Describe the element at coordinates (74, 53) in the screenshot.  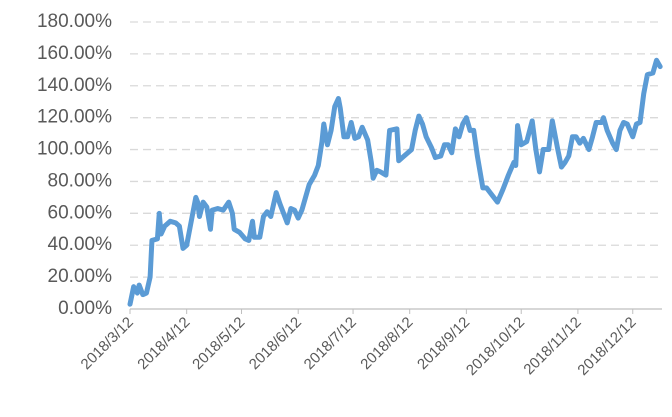
I see `y-tick-label: 160.00%` at that location.